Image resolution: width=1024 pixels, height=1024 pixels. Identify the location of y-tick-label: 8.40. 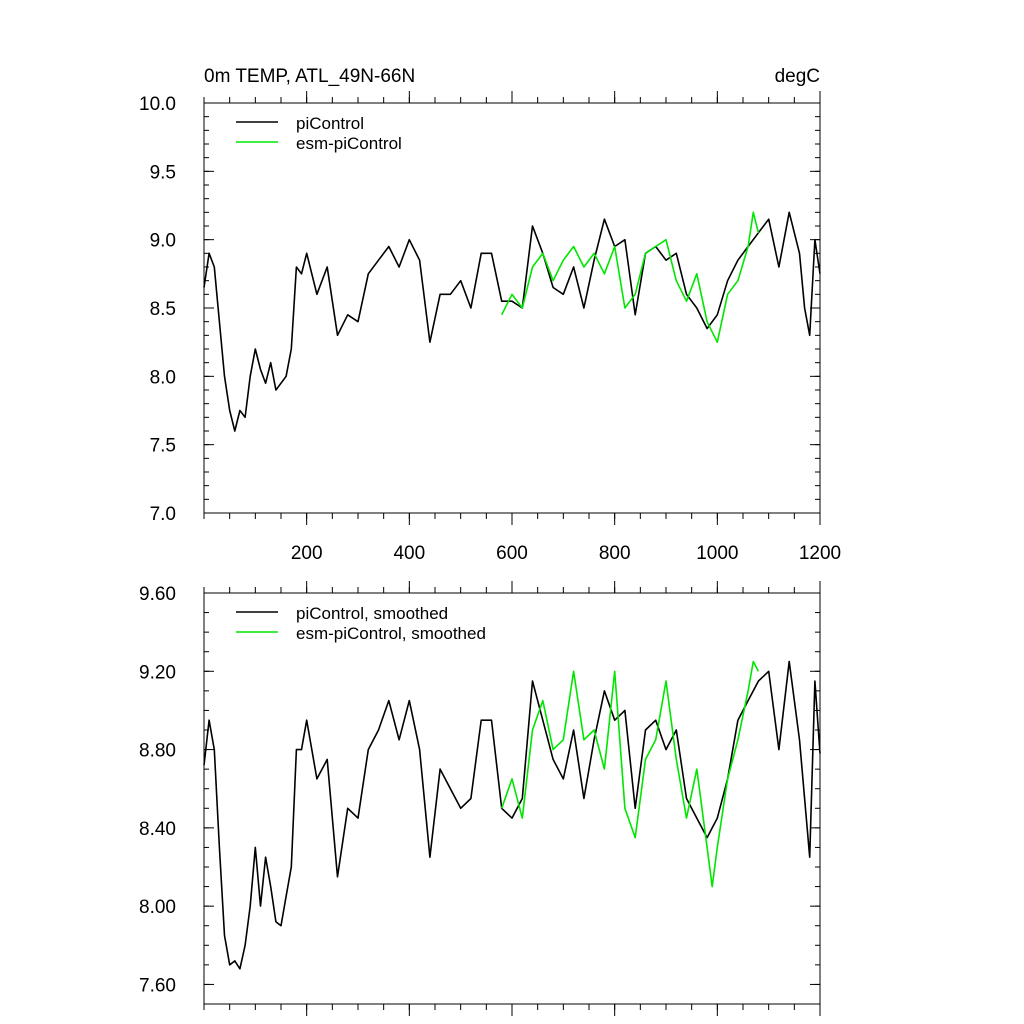
(157, 829).